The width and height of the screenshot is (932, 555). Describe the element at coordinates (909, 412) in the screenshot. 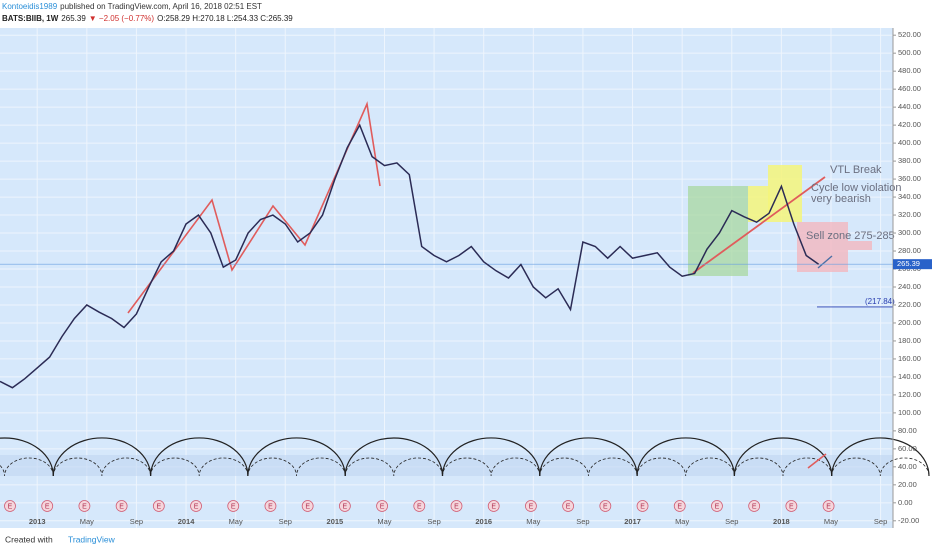

I see `y-tick-label: 100.00` at that location.